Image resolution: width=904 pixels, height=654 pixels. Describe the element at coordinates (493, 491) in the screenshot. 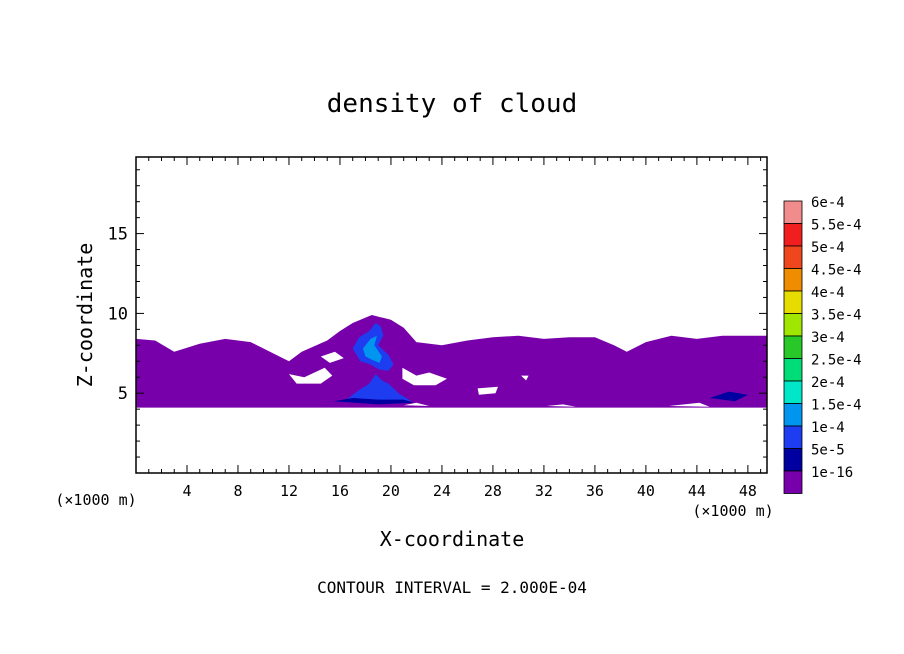

I see `x-tick-label: 28` at that location.